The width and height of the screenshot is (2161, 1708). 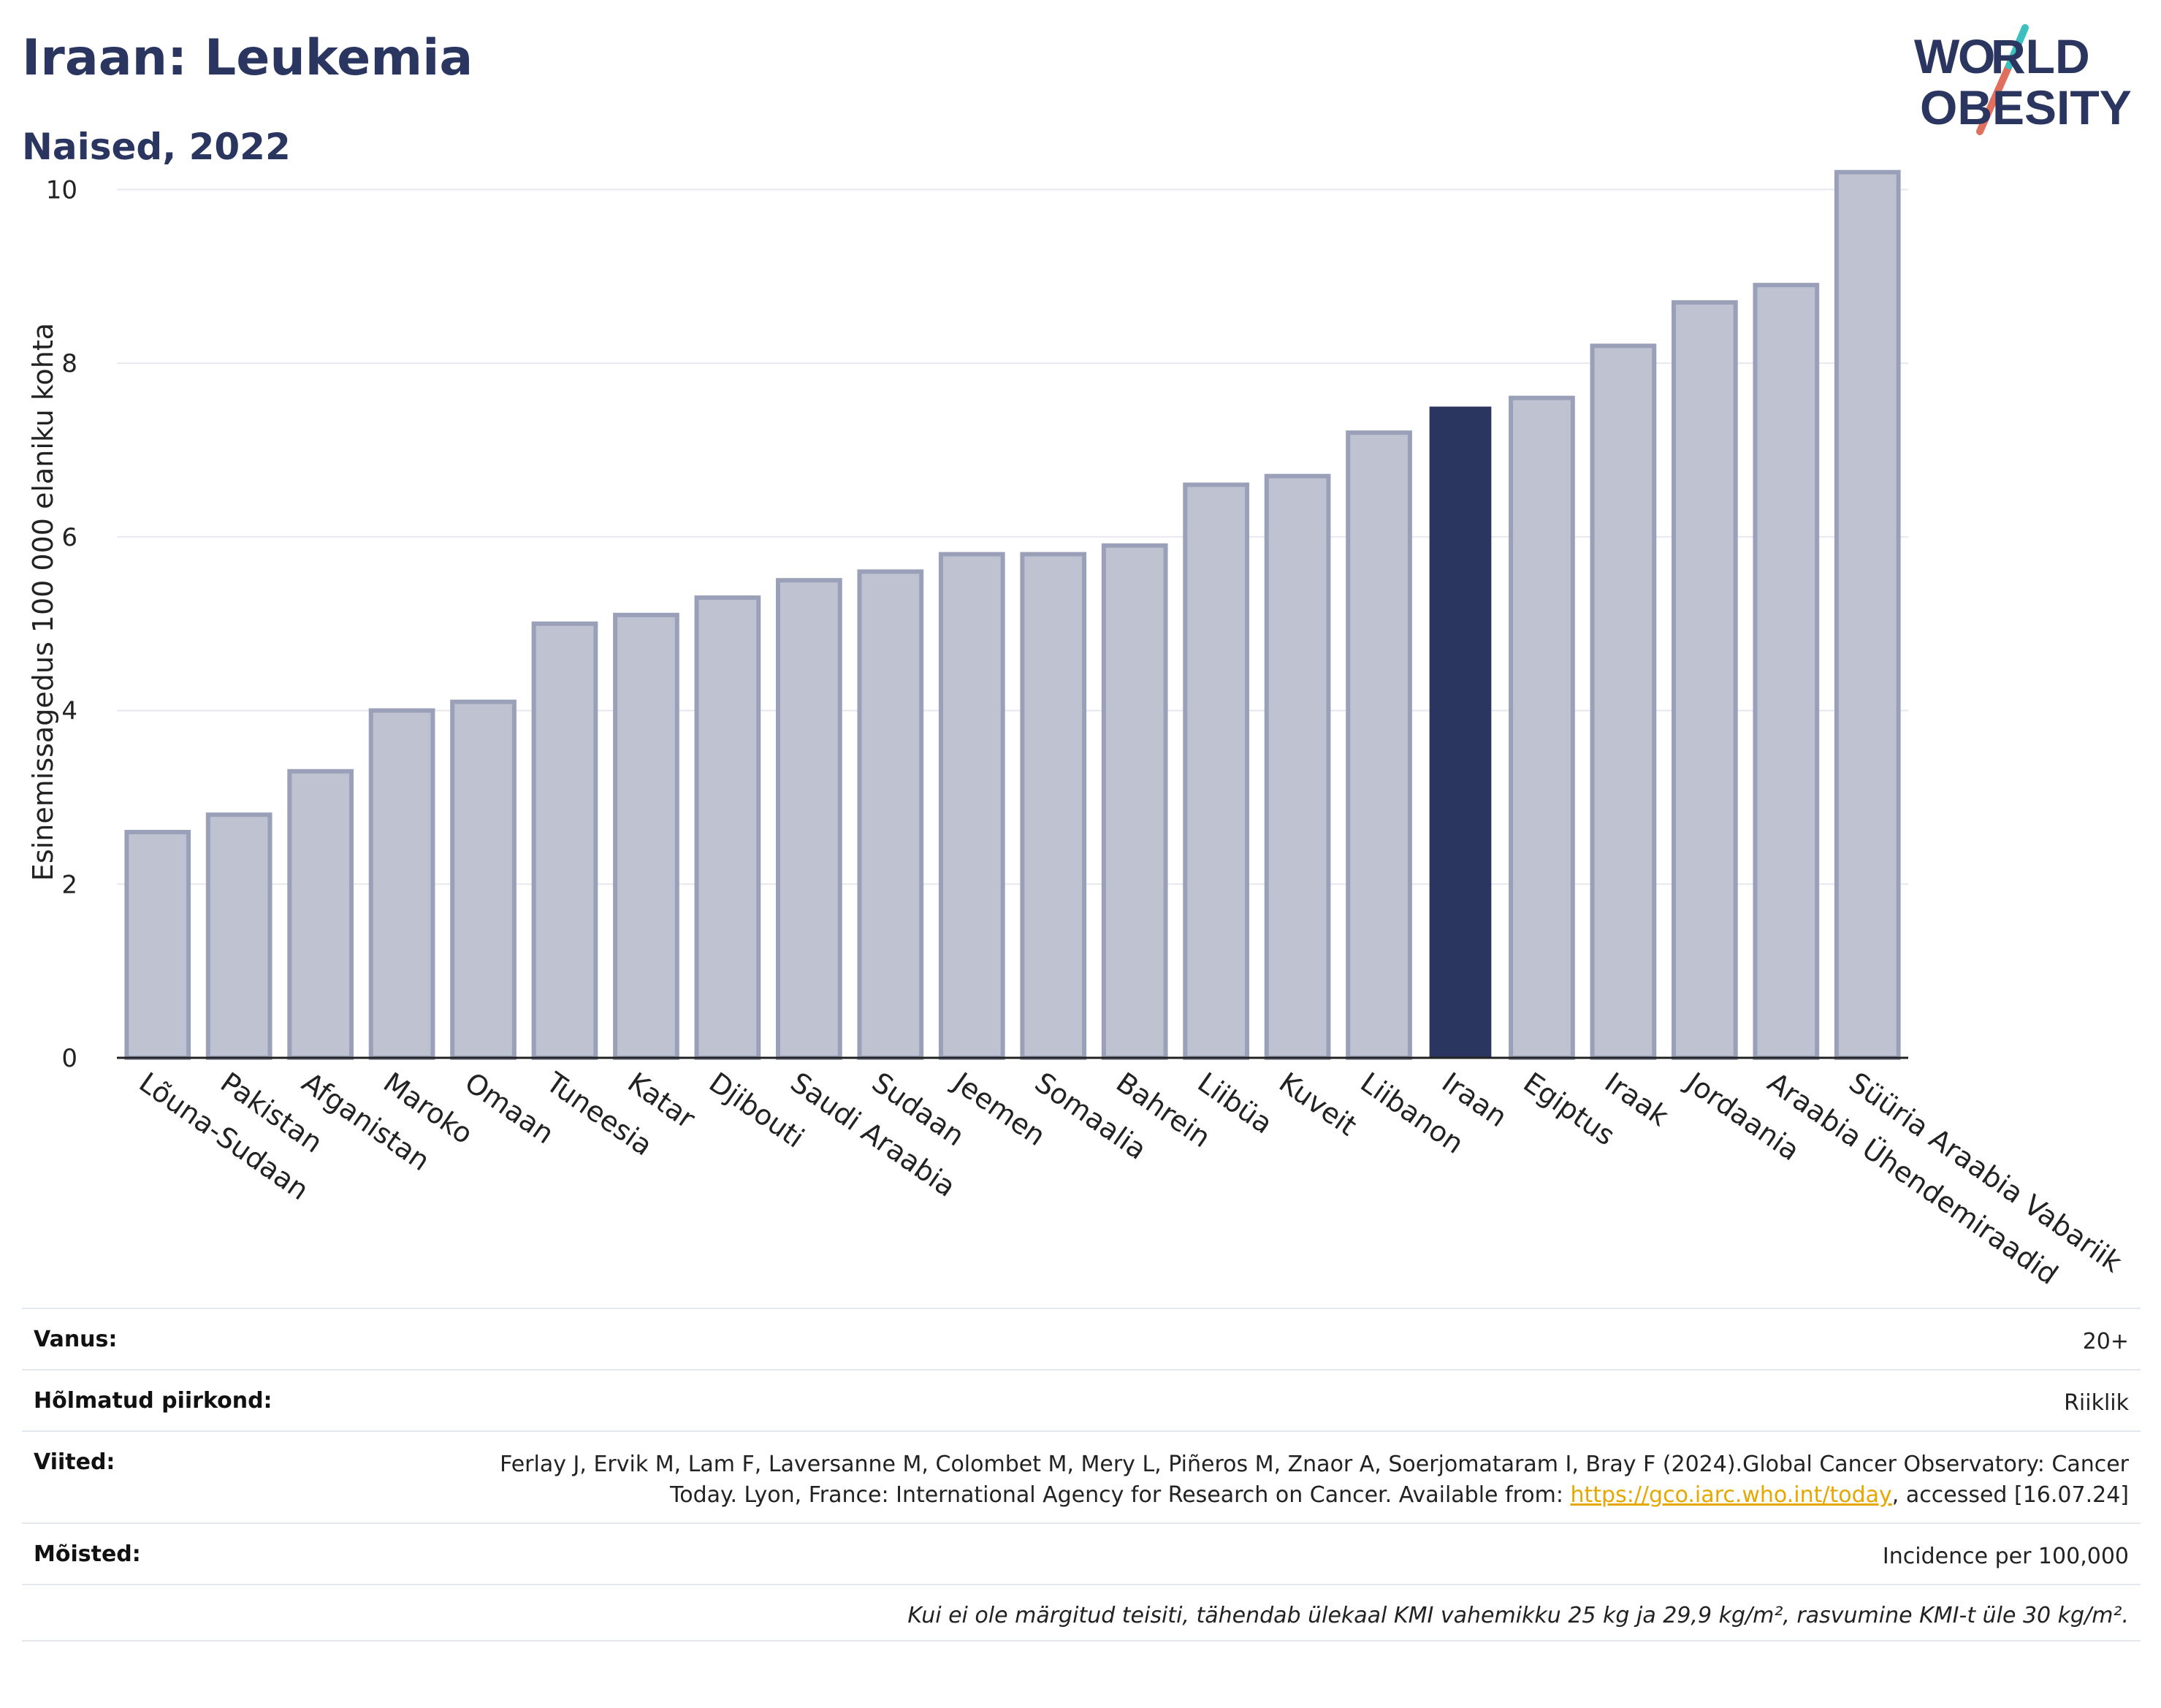 What do you see at coordinates (1216, 771) in the screenshot?
I see `bar-liibüa` at bounding box center [1216, 771].